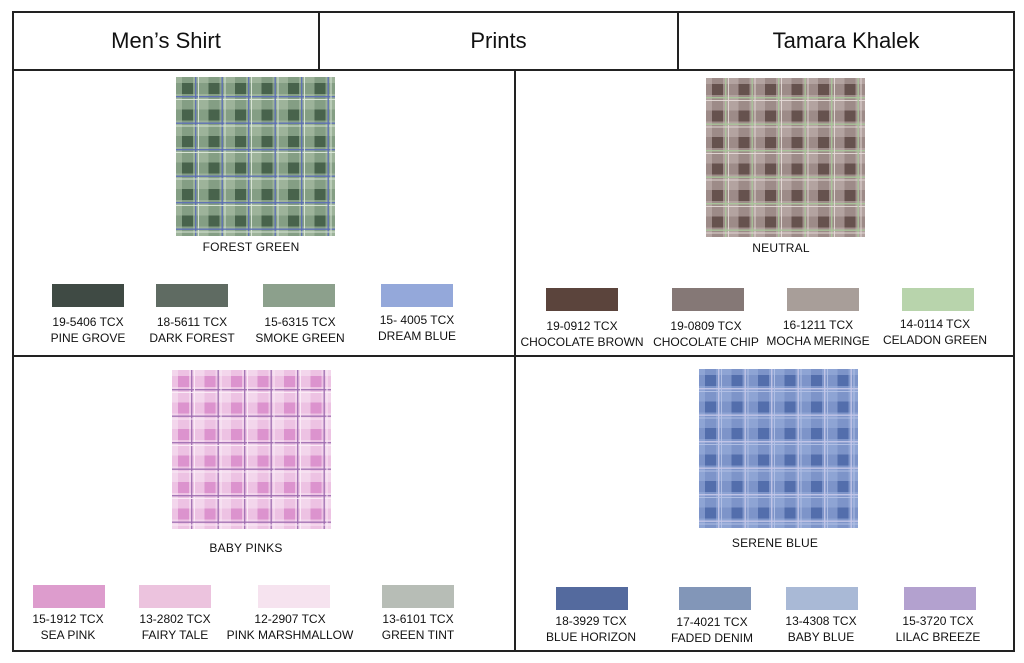  I want to click on plaid-print-forest-green, so click(255, 156).